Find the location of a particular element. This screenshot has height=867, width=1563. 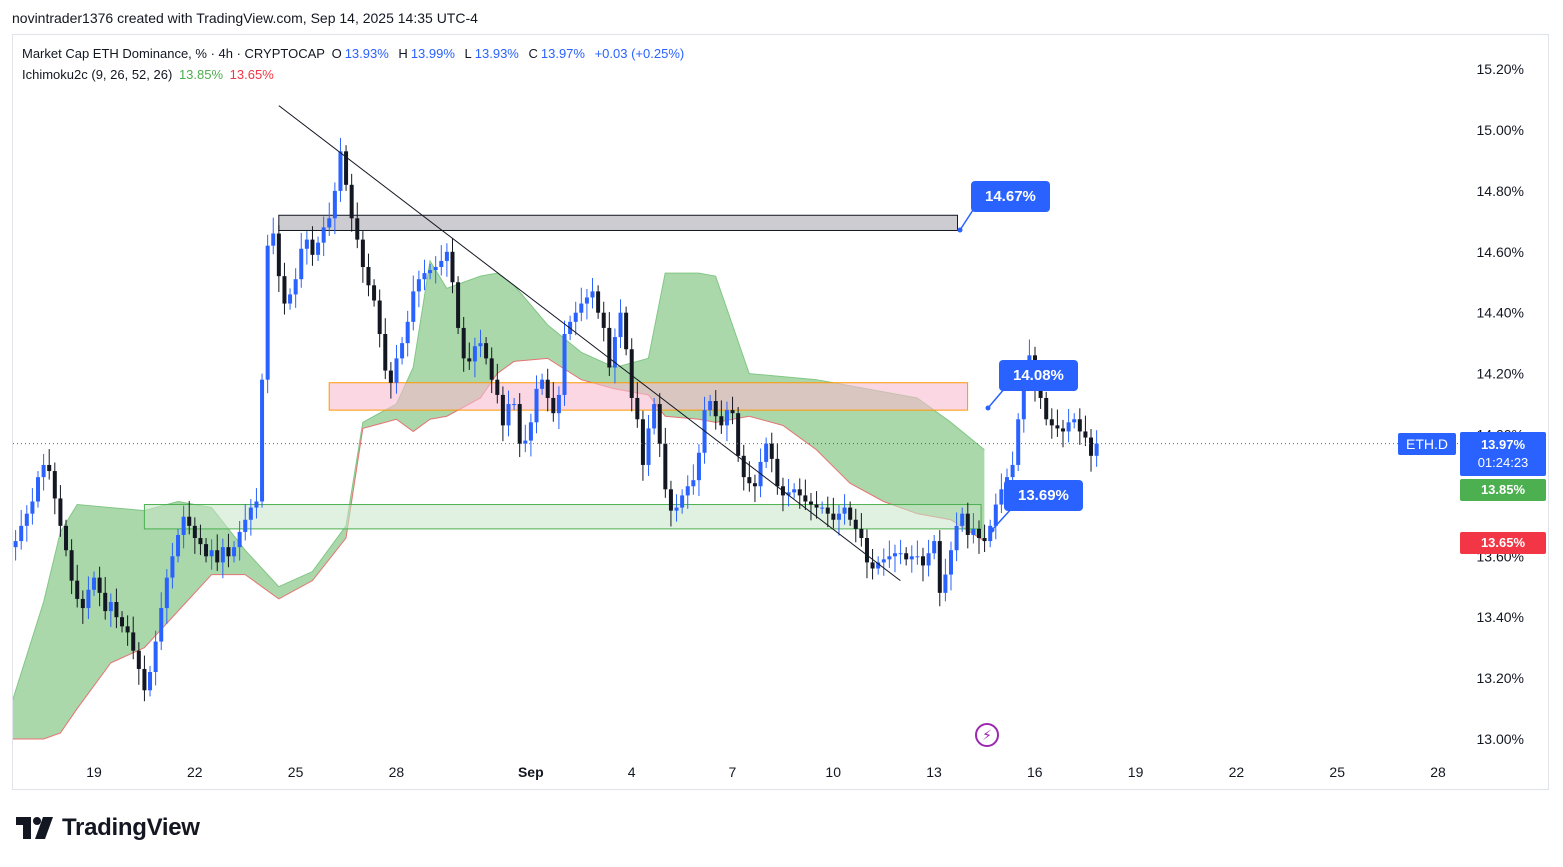

legend-high: H 13.99% is located at coordinates (427, 53).